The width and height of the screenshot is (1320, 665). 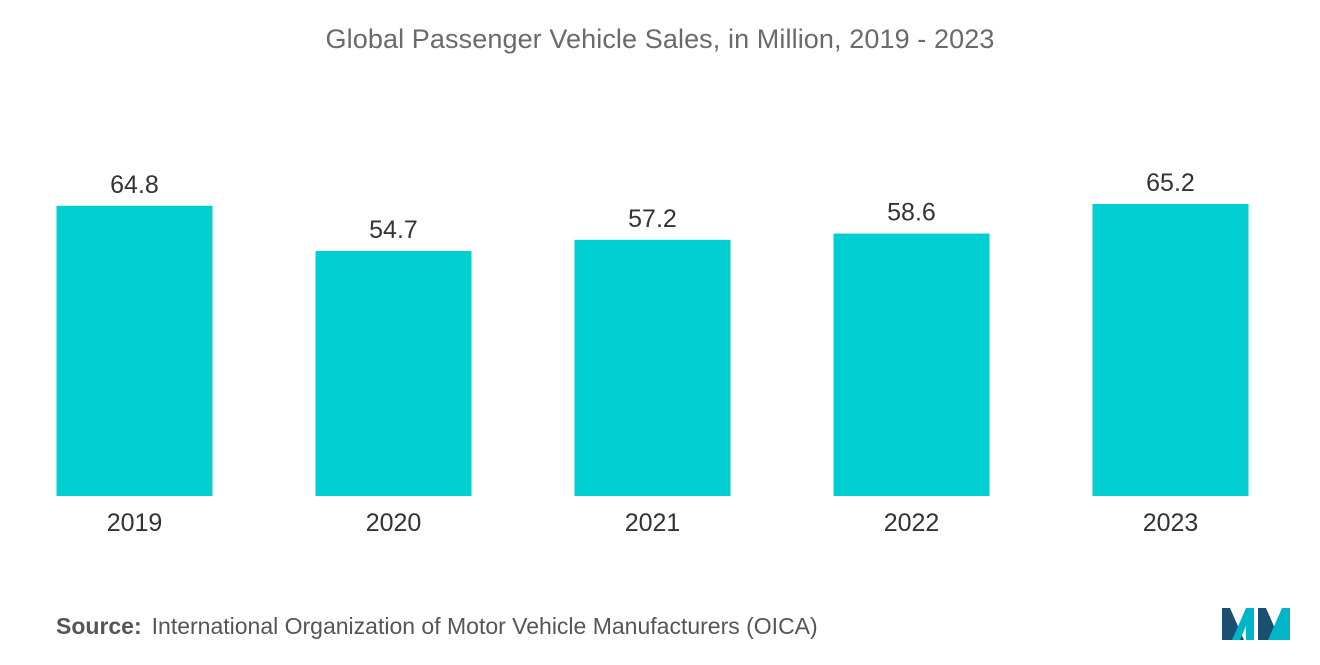 What do you see at coordinates (394, 523) in the screenshot?
I see `x-tick-label-2020: 2020` at bounding box center [394, 523].